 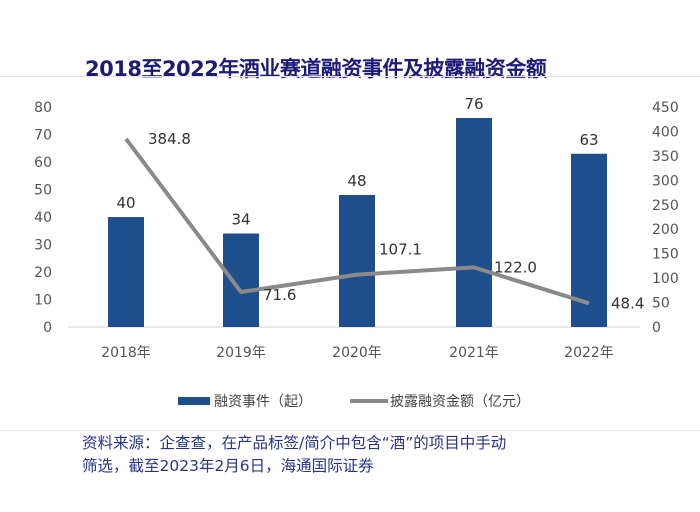 I want to click on x-tick-label: 2021年, so click(x=474, y=353).